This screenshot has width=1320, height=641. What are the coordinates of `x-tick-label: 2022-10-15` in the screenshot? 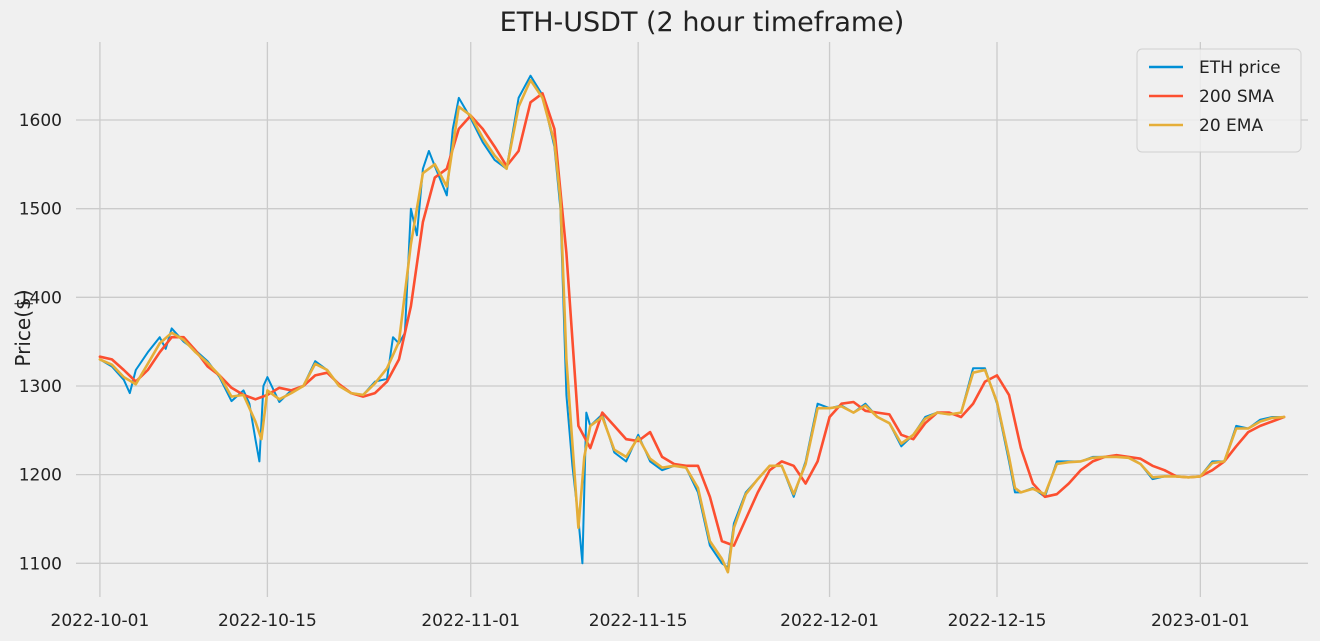 It's located at (267, 621).